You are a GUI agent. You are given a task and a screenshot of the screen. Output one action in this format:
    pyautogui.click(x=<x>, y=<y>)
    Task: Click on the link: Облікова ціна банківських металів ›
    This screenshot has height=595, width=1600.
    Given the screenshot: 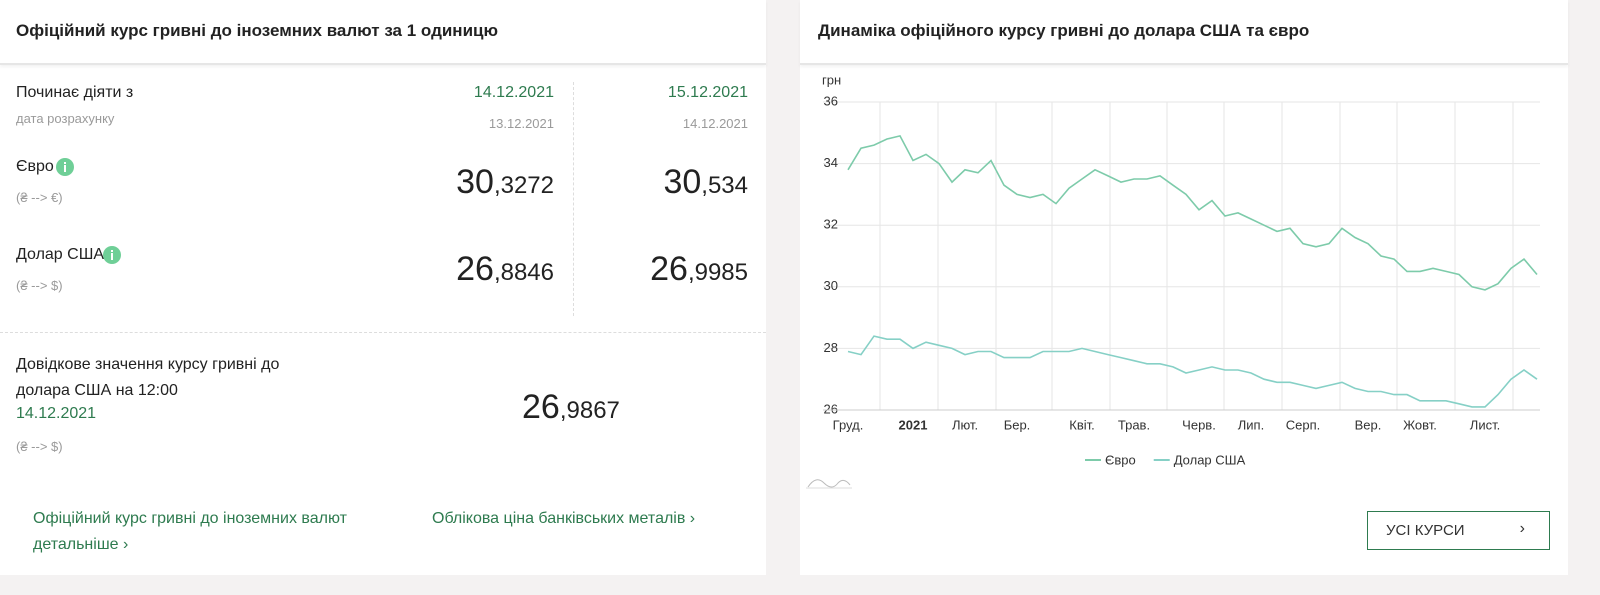 What is the action you would take?
    pyautogui.click(x=564, y=518)
    